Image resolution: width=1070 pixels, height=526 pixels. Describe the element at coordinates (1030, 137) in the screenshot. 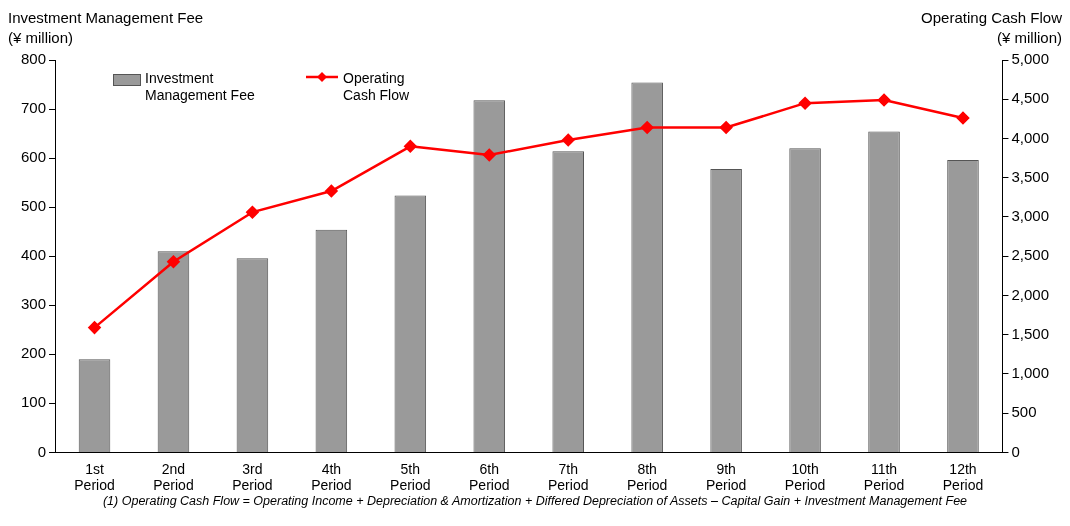

I see `y2-tick-label: 4,000` at that location.